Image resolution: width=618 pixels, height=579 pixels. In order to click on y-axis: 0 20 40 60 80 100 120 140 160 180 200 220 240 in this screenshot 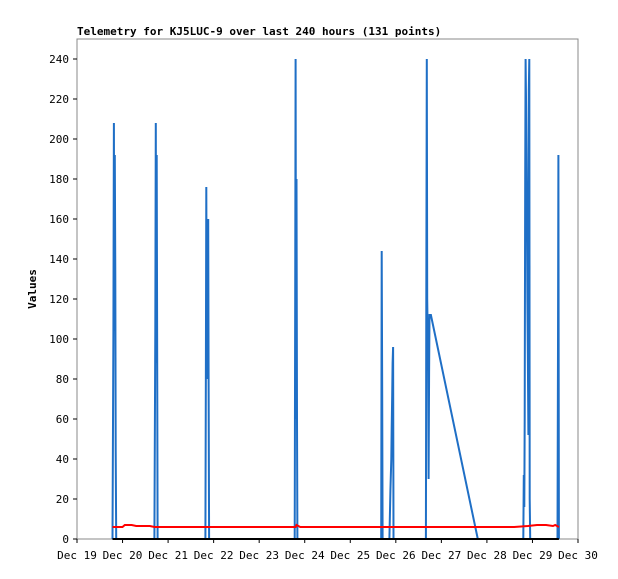, I will do `click(63, 299)`.